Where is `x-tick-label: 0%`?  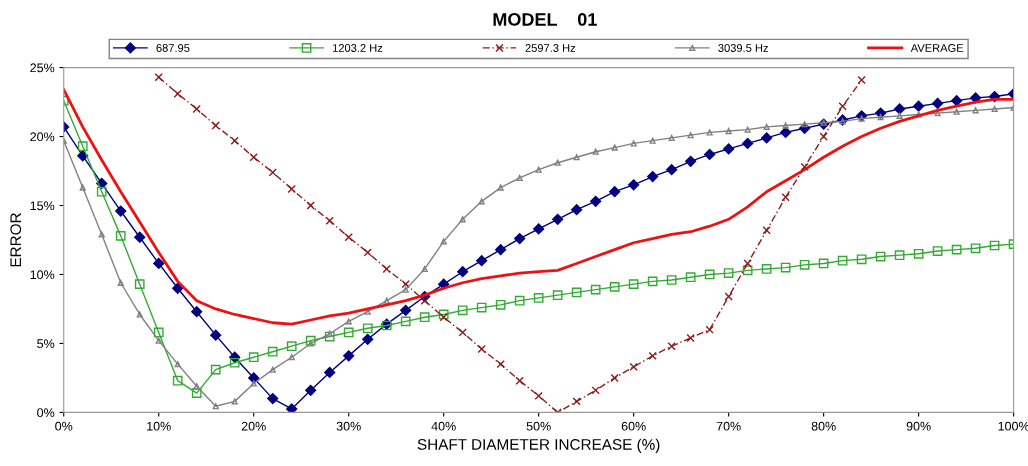 x-tick-label: 0% is located at coordinates (64, 426).